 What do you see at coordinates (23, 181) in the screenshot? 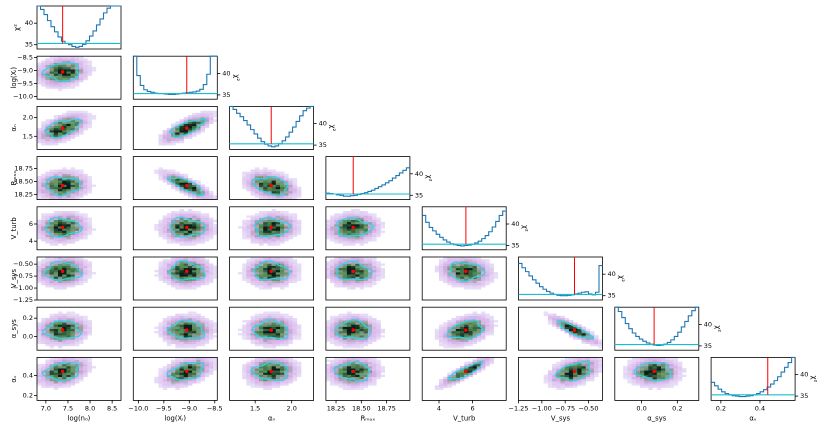
I see `y-tick-label-Rmax: 18.50` at bounding box center [23, 181].